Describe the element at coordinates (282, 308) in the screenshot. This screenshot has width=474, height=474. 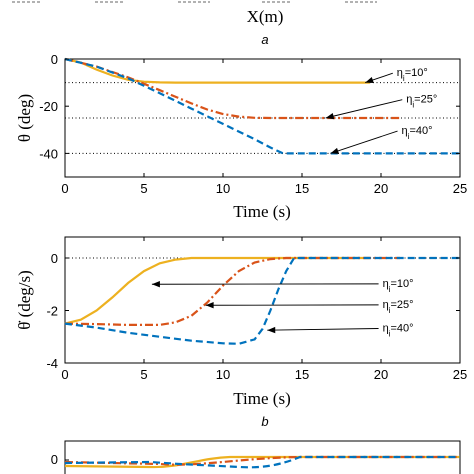
I see `panel-b-annotations: ηi=10° ηi=25° ηi=40°` at that location.